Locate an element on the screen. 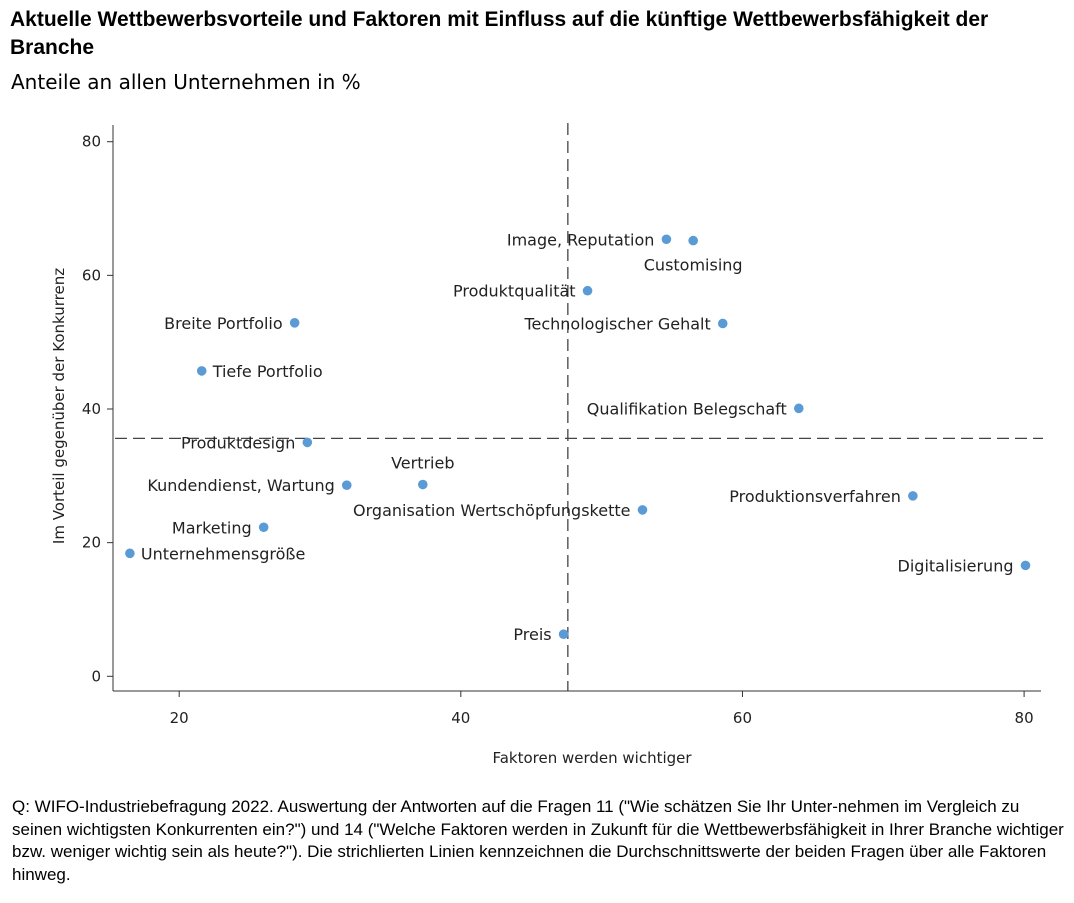  data-point-label: Organisation Wertschöpfungskette is located at coordinates (491, 510).